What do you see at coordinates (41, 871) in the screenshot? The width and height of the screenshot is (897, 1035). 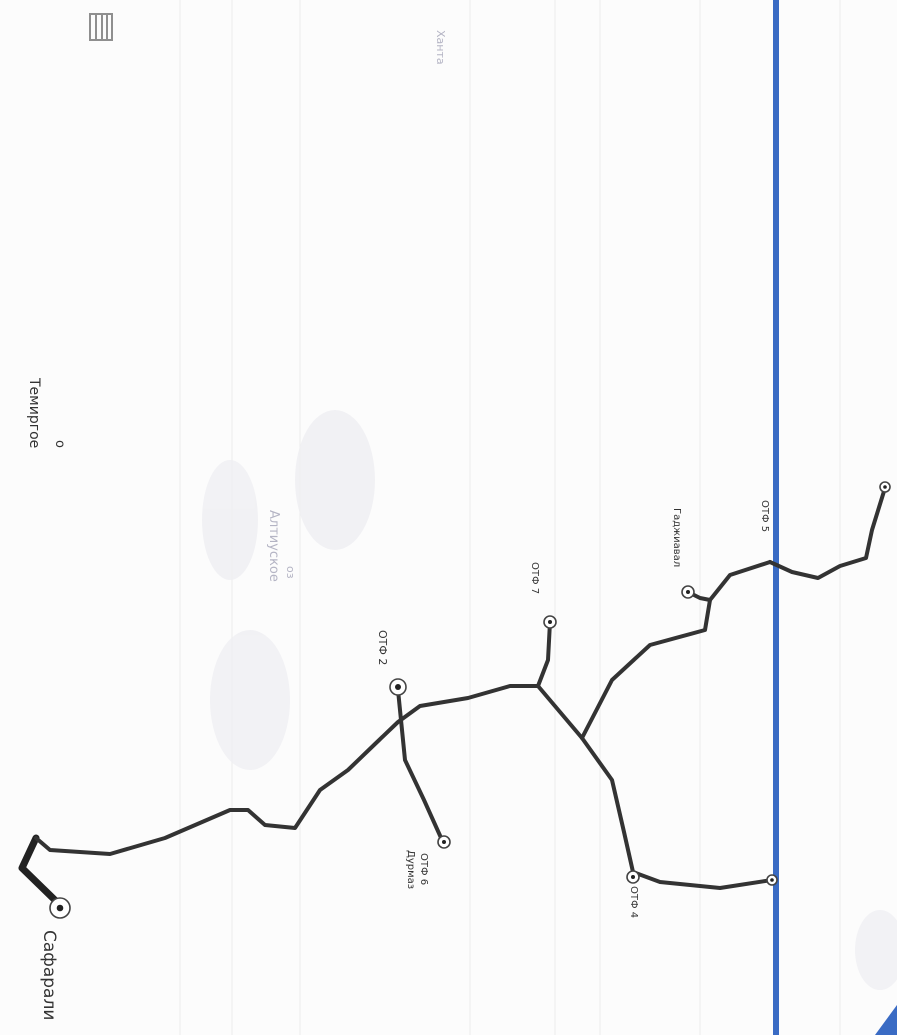 I see `road-safarali-end` at bounding box center [41, 871].